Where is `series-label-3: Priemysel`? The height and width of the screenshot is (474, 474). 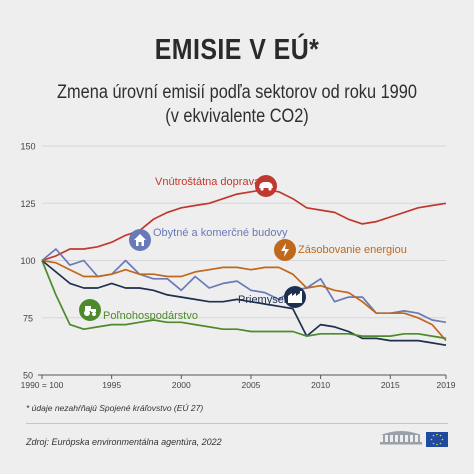
series-label-3: Priemysel is located at coordinates (262, 300).